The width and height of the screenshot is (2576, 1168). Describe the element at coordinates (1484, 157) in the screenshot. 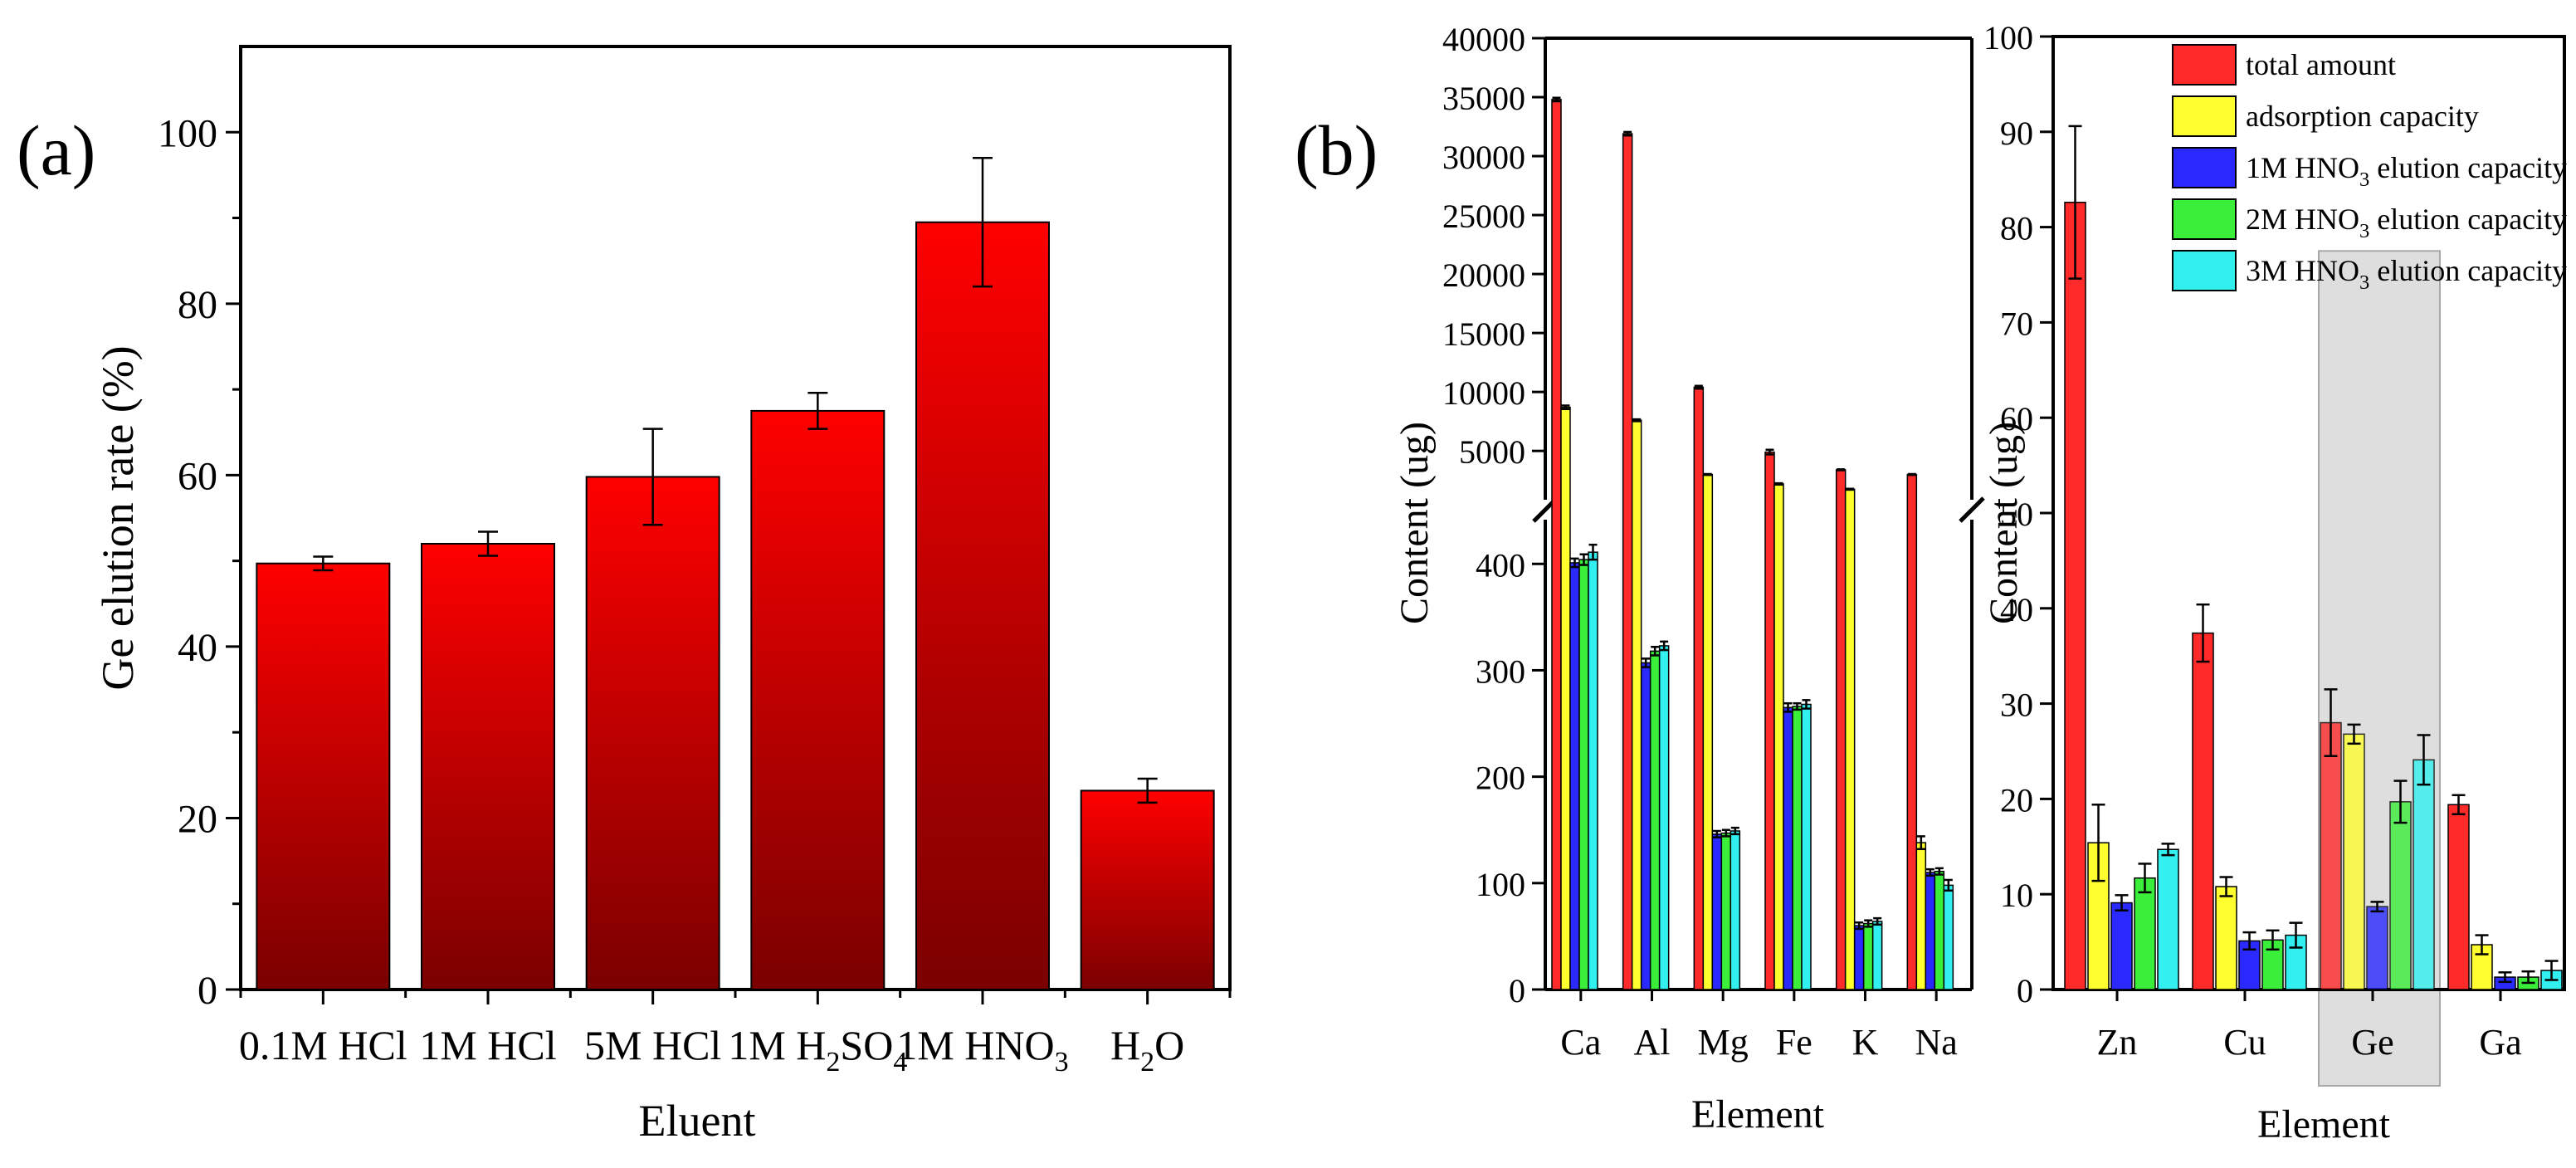

I see `bl-ytick-label-30000: 30000` at that location.